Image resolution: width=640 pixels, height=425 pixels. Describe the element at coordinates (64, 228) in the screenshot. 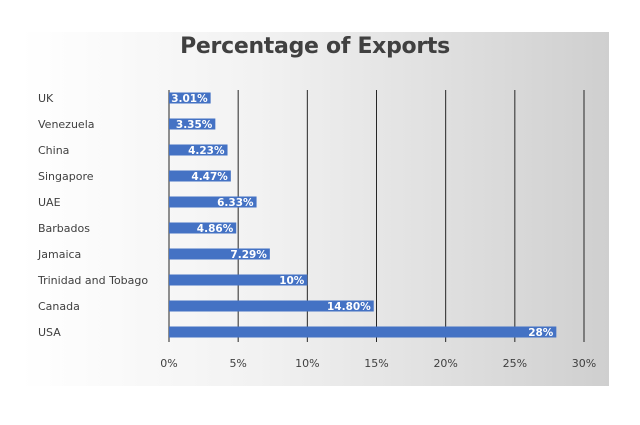

I see `category-label: Barbados` at that location.